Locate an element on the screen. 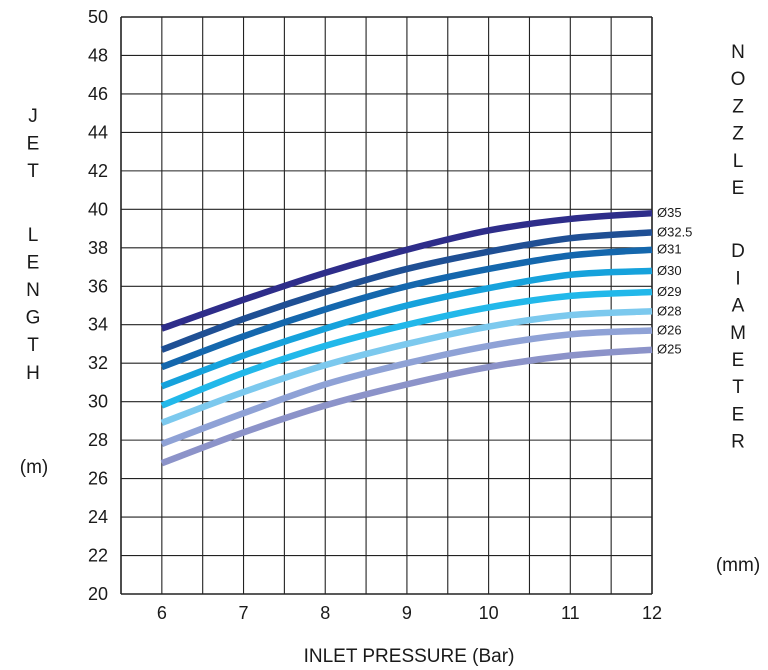  y-tick-label: 20 is located at coordinates (98, 594).